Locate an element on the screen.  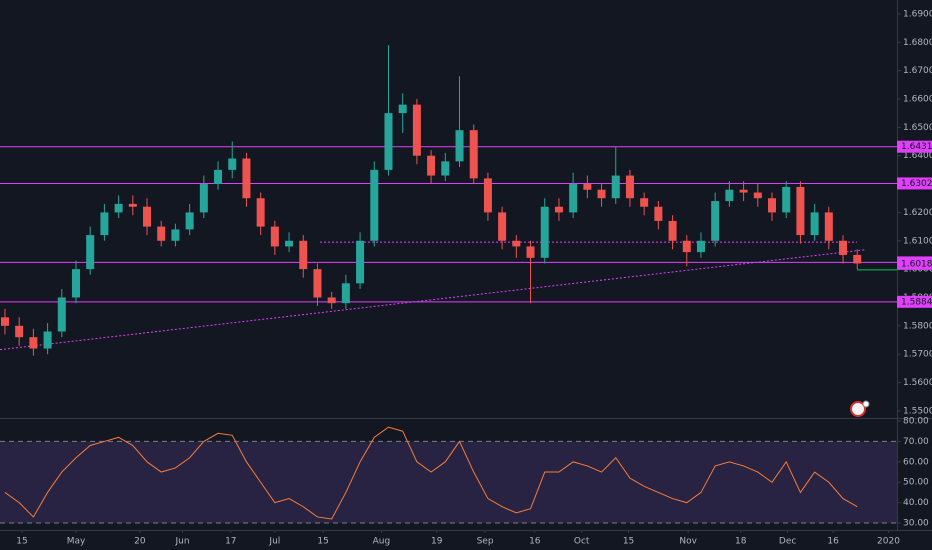
x-tick-label: Jun is located at coordinates (181, 542).